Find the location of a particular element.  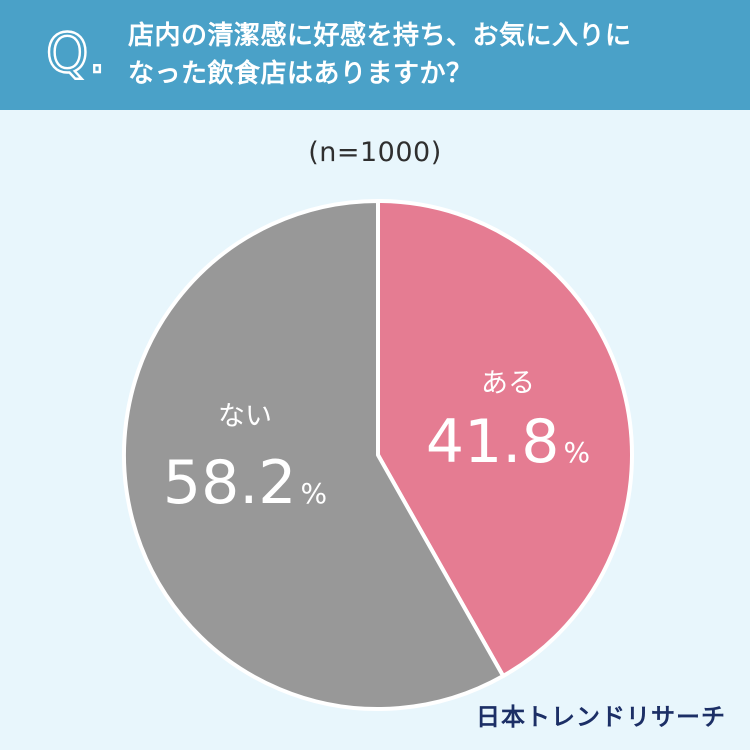

slice-label-nai: ない is located at coordinates (245, 416).